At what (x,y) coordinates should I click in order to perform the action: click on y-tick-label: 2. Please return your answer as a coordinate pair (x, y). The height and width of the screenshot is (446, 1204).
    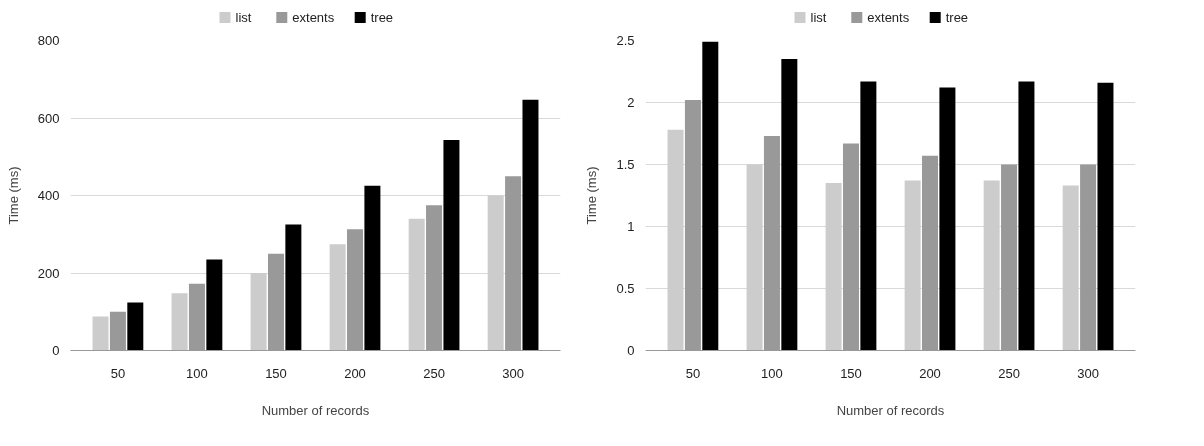
    Looking at the image, I should click on (631, 102).